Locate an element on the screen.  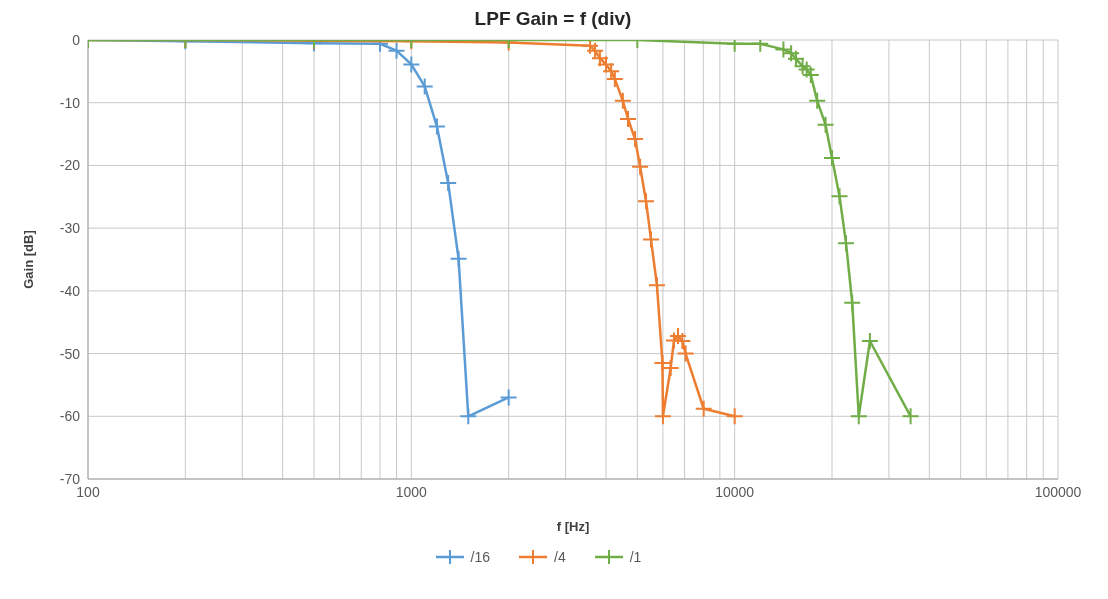
y-tick-label: -60 is located at coordinates (70, 416).